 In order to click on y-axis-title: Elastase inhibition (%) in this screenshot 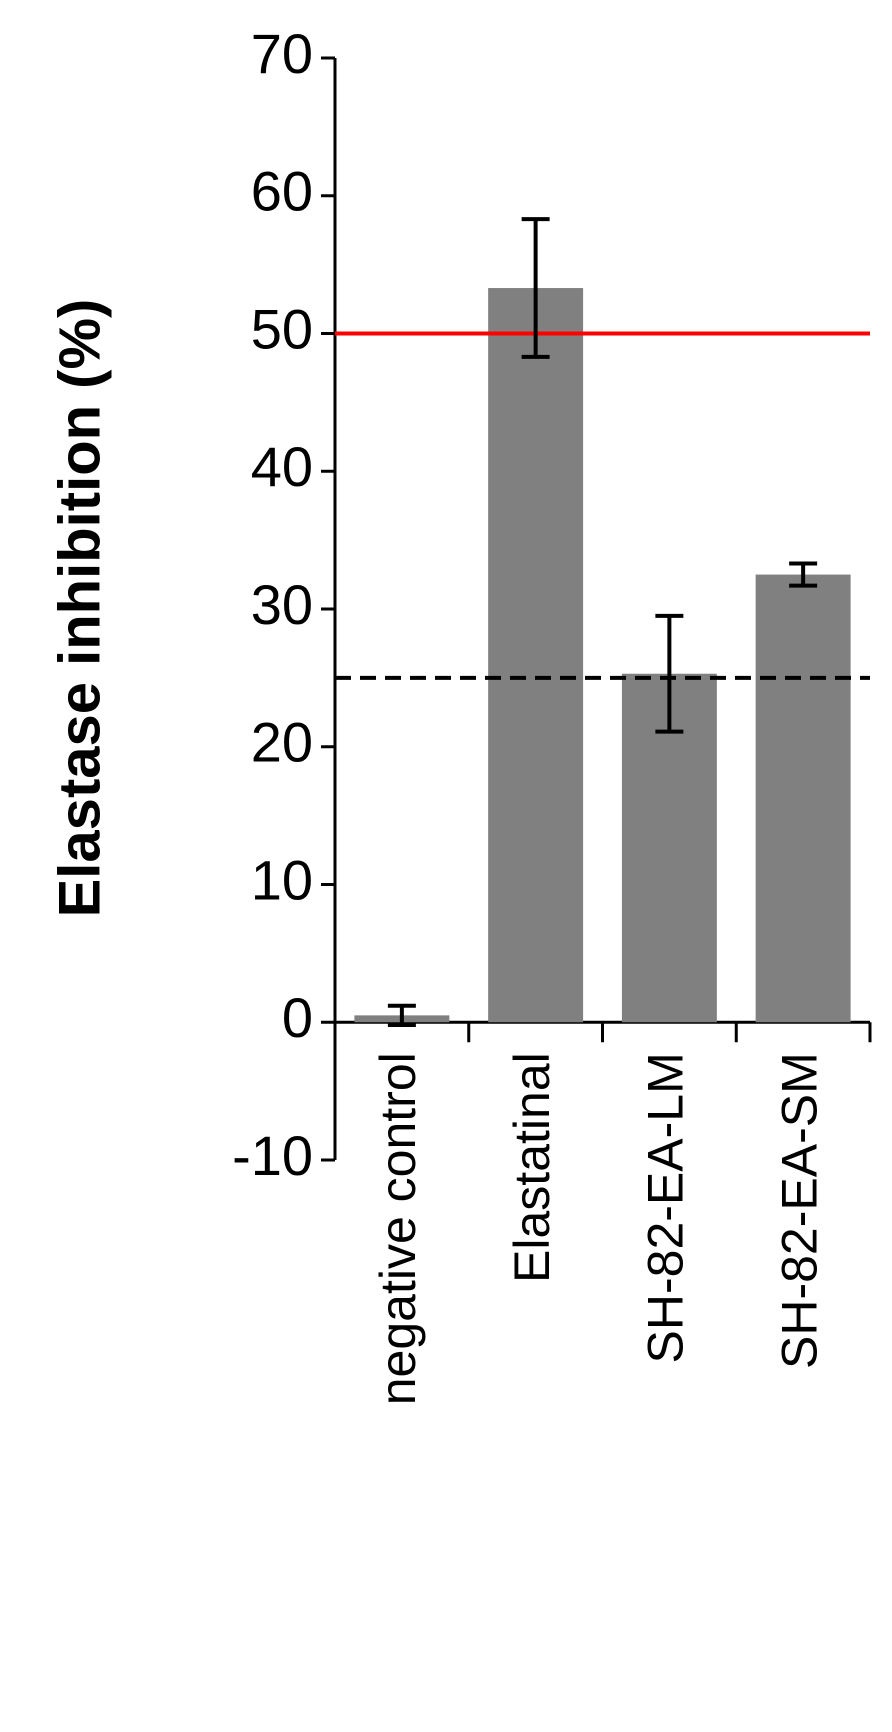, I will do `click(79, 608)`.